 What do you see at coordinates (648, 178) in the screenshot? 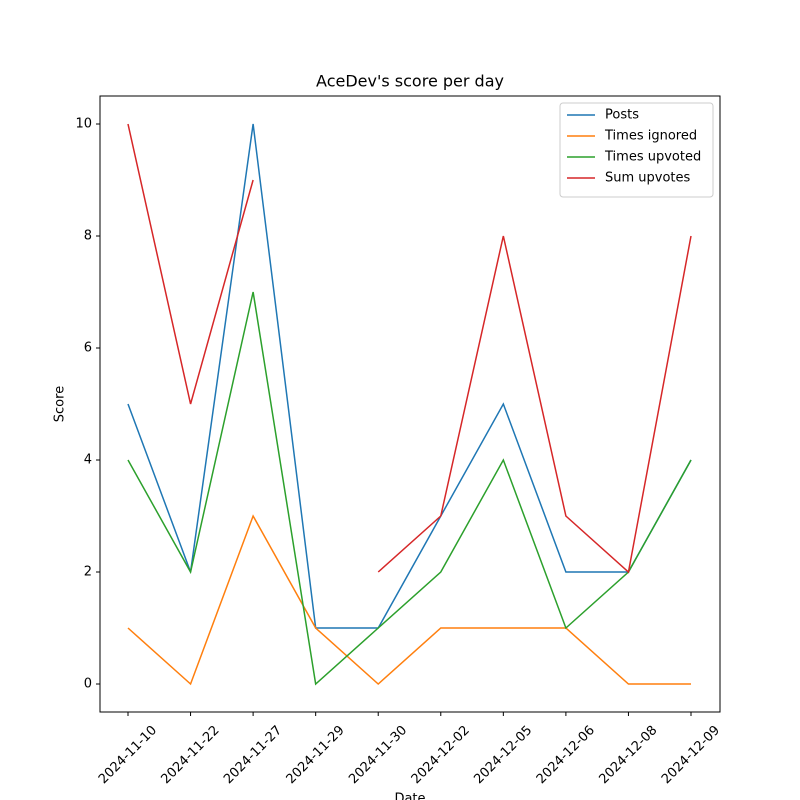
I see `legend-label: Sum upvotes` at bounding box center [648, 178].